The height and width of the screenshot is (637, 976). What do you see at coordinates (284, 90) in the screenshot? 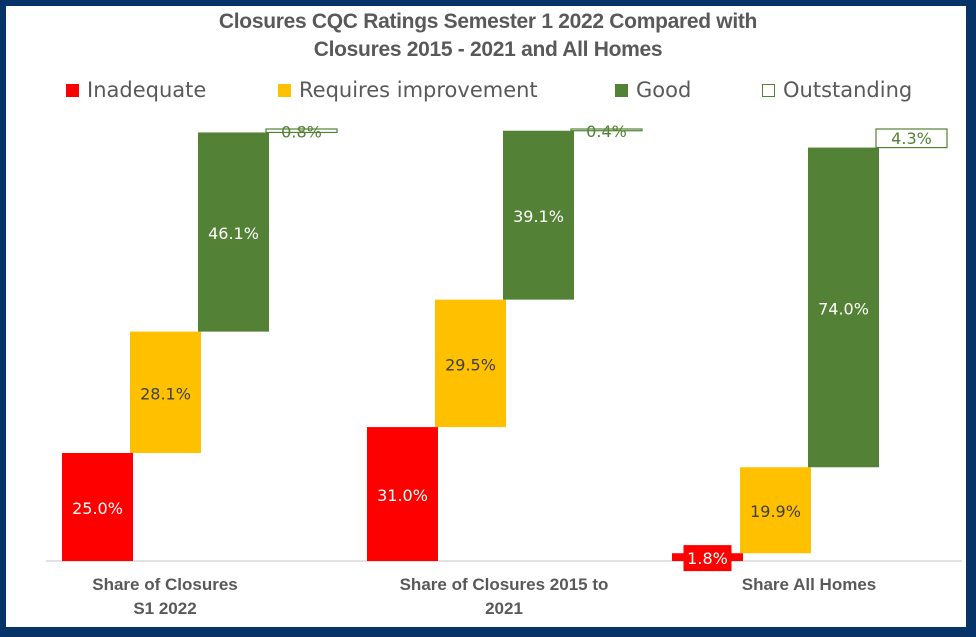
I see `legend-swatch-requires-improvement` at bounding box center [284, 90].